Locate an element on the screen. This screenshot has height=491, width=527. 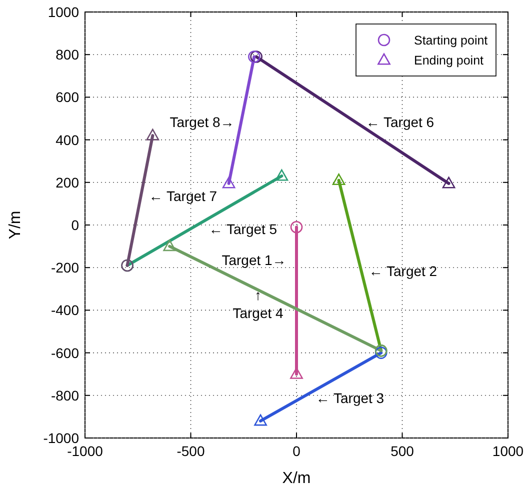
annotation: ← Target 2 is located at coordinates (403, 271).